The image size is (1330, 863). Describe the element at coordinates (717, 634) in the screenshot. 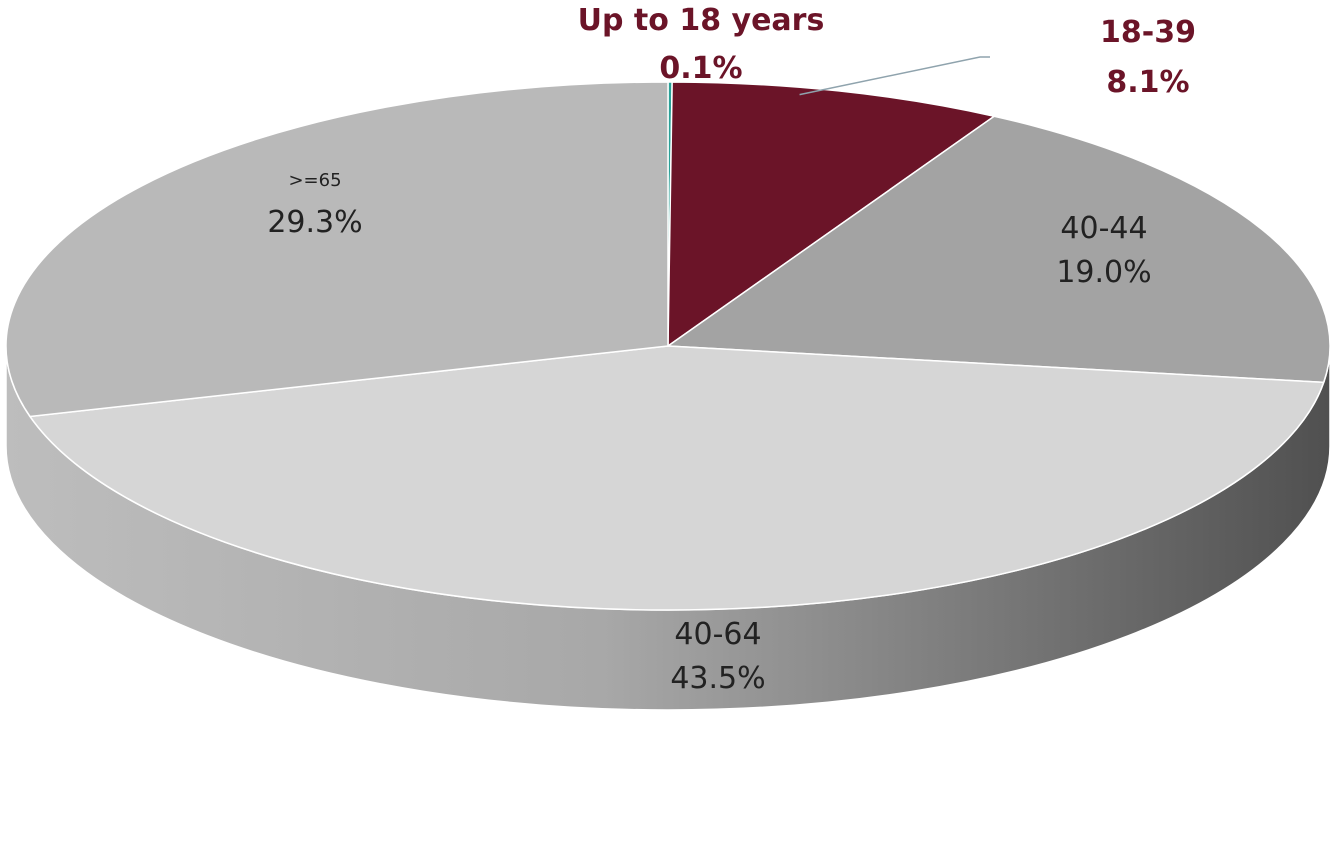

I see `slice-label-40-64: 40-64` at that location.